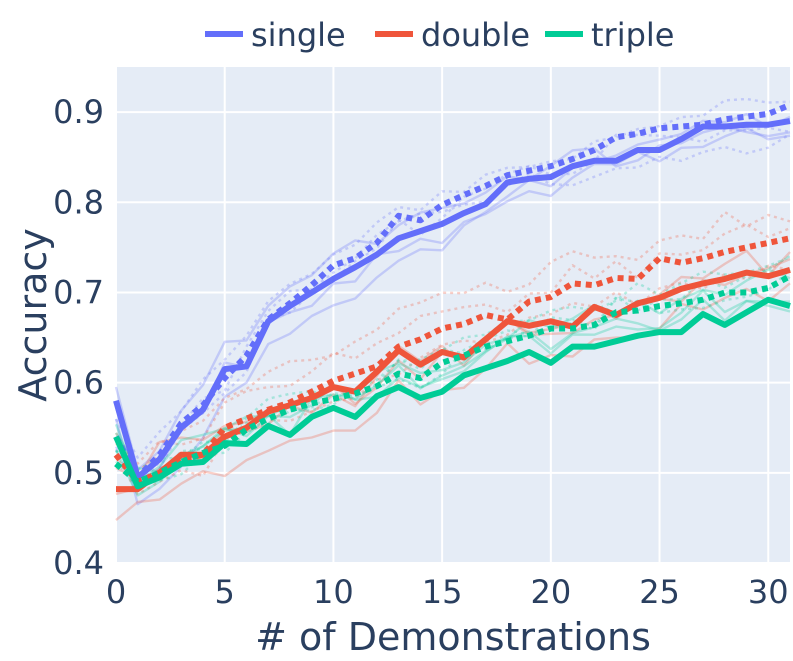 Image resolution: width=793 pixels, height=661 pixels. I want to click on x-axis-ticks: 0 5 10 15 20 25 30, so click(447, 592).